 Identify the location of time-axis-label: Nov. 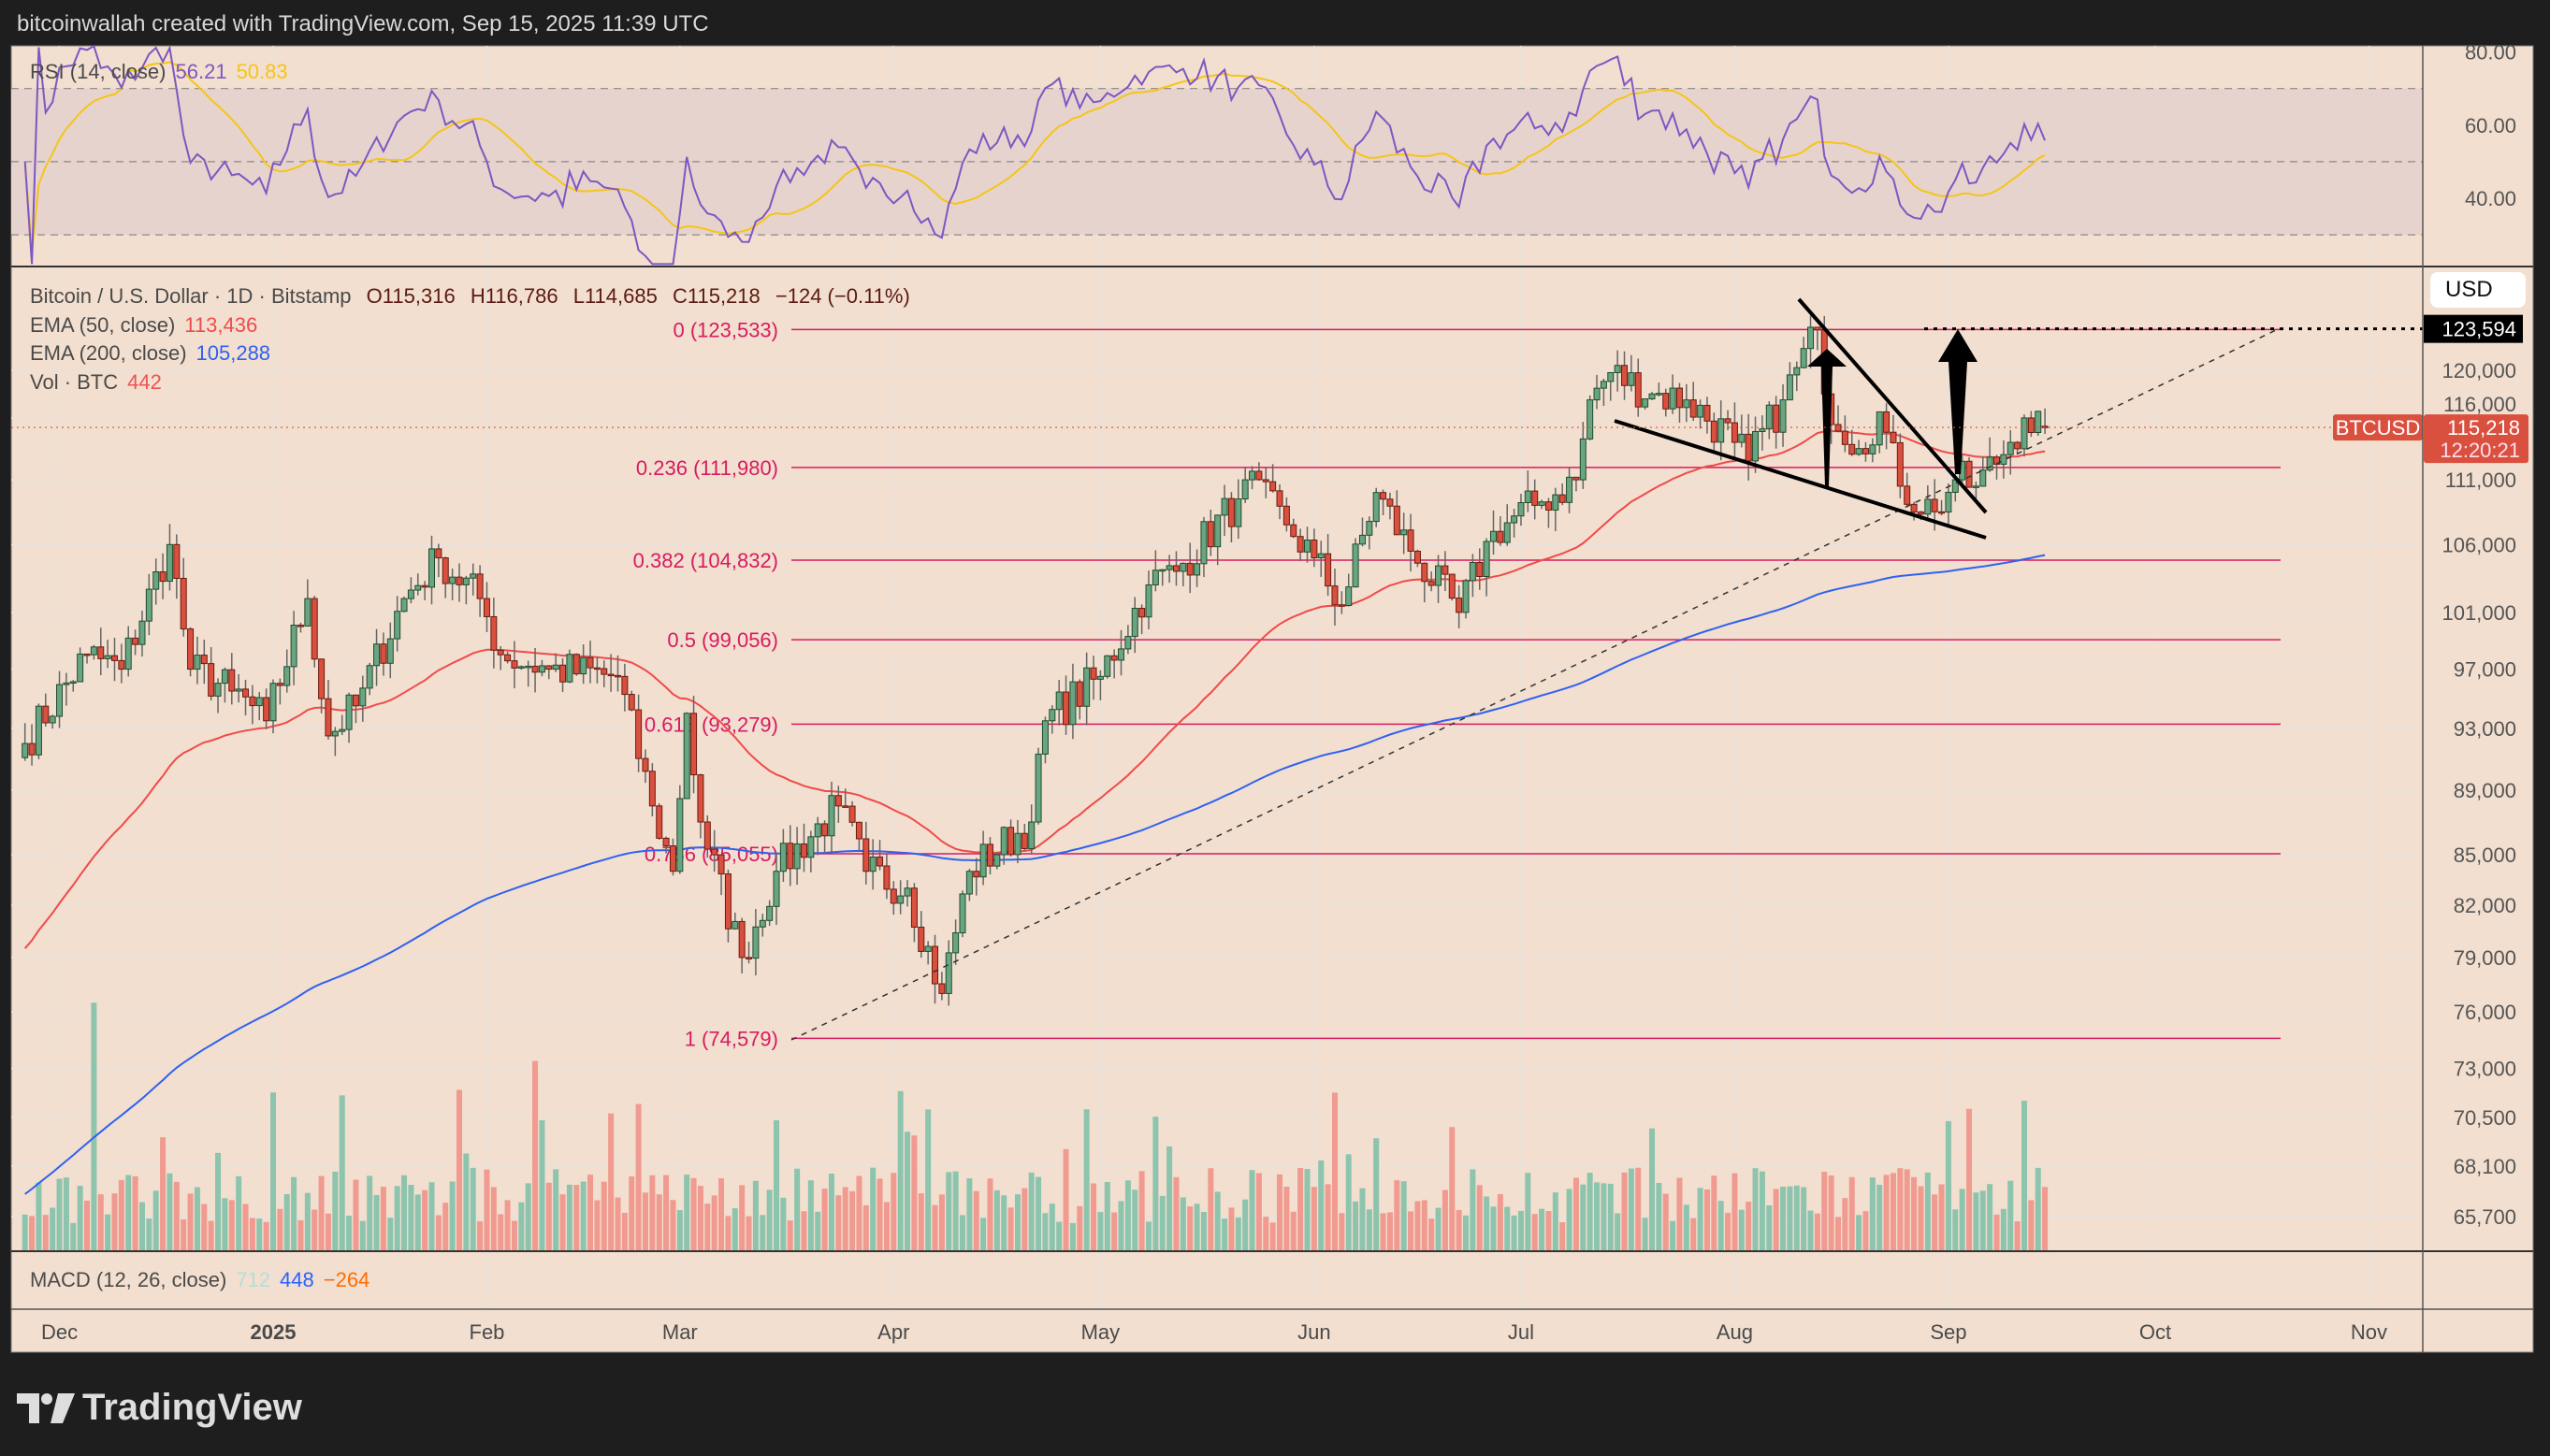
(2369, 1332).